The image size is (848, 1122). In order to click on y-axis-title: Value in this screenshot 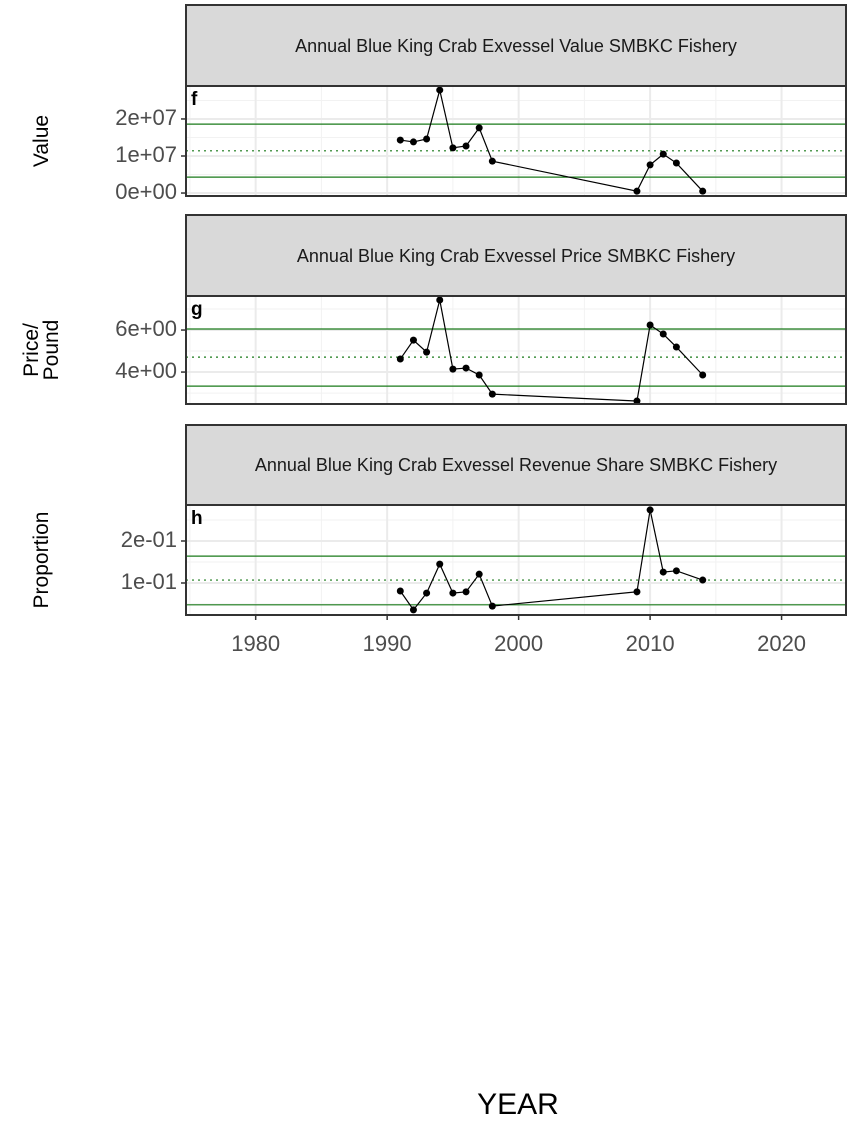, I will do `click(41, 141)`.